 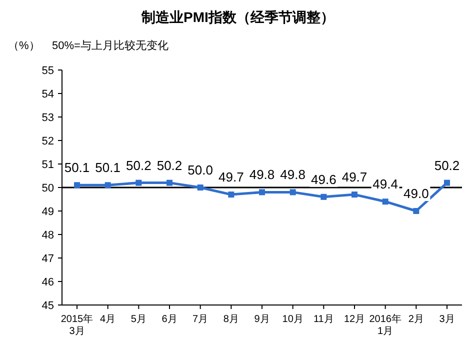 What do you see at coordinates (200, 170) in the screenshot?
I see `data-label: 50.0` at bounding box center [200, 170].